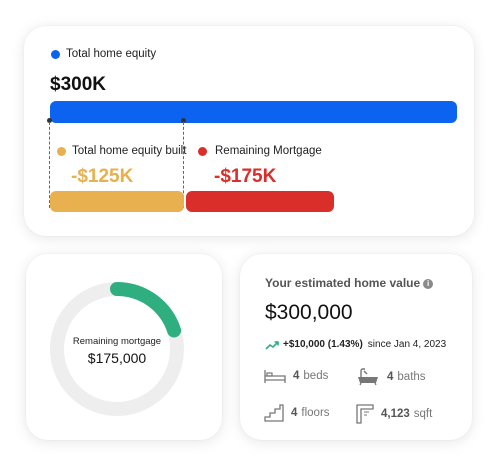 The image size is (503, 464). I want to click on remaining-mortgage-label: Remaining Mortgage, so click(268, 151).